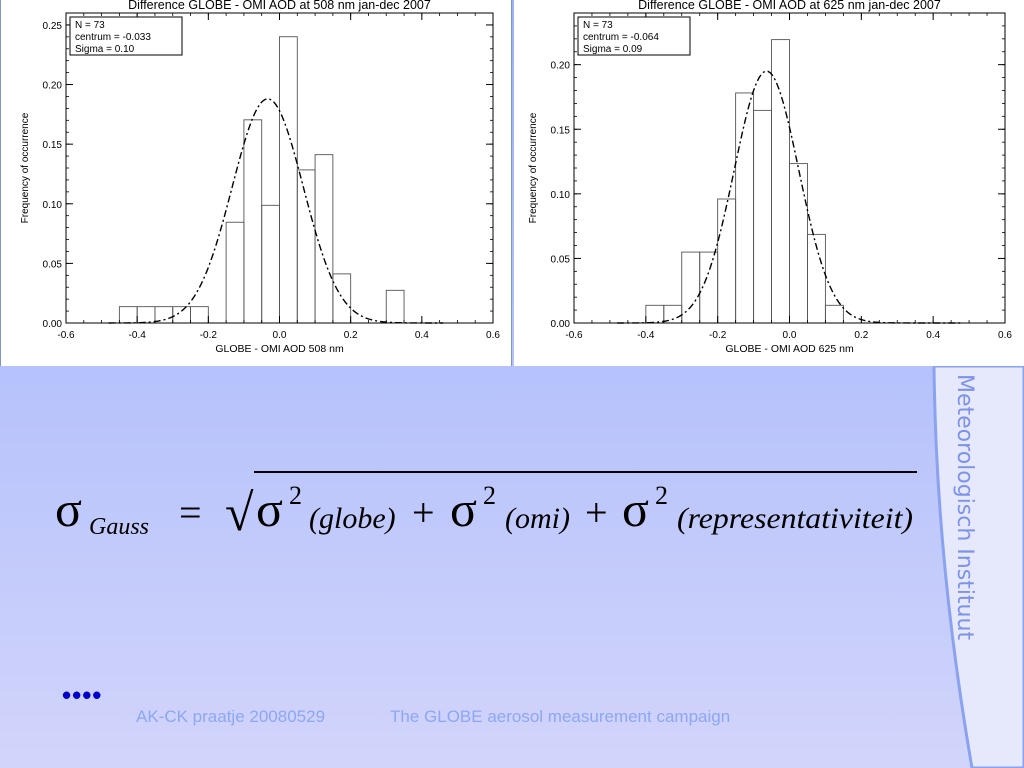 The image size is (1024, 768). What do you see at coordinates (537, 518) in the screenshot?
I see `formula-term-omi: (omi)` at bounding box center [537, 518].